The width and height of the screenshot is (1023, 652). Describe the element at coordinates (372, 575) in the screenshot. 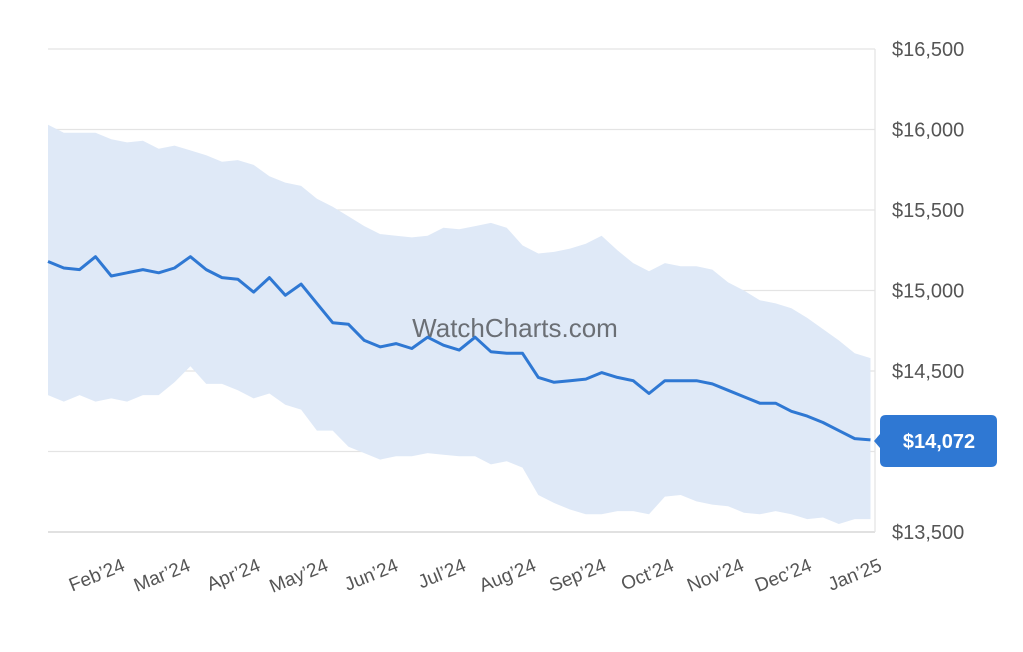

I see `x-tick-label: Jun’24` at that location.